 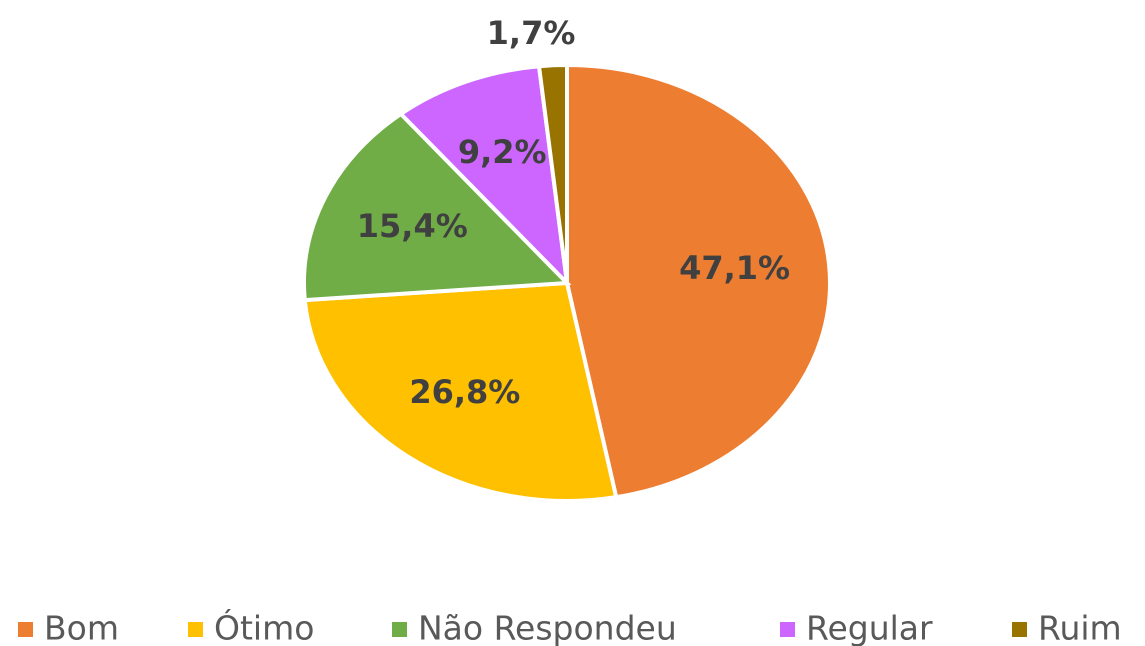 I want to click on data-label: 26,8%, so click(x=464, y=392).